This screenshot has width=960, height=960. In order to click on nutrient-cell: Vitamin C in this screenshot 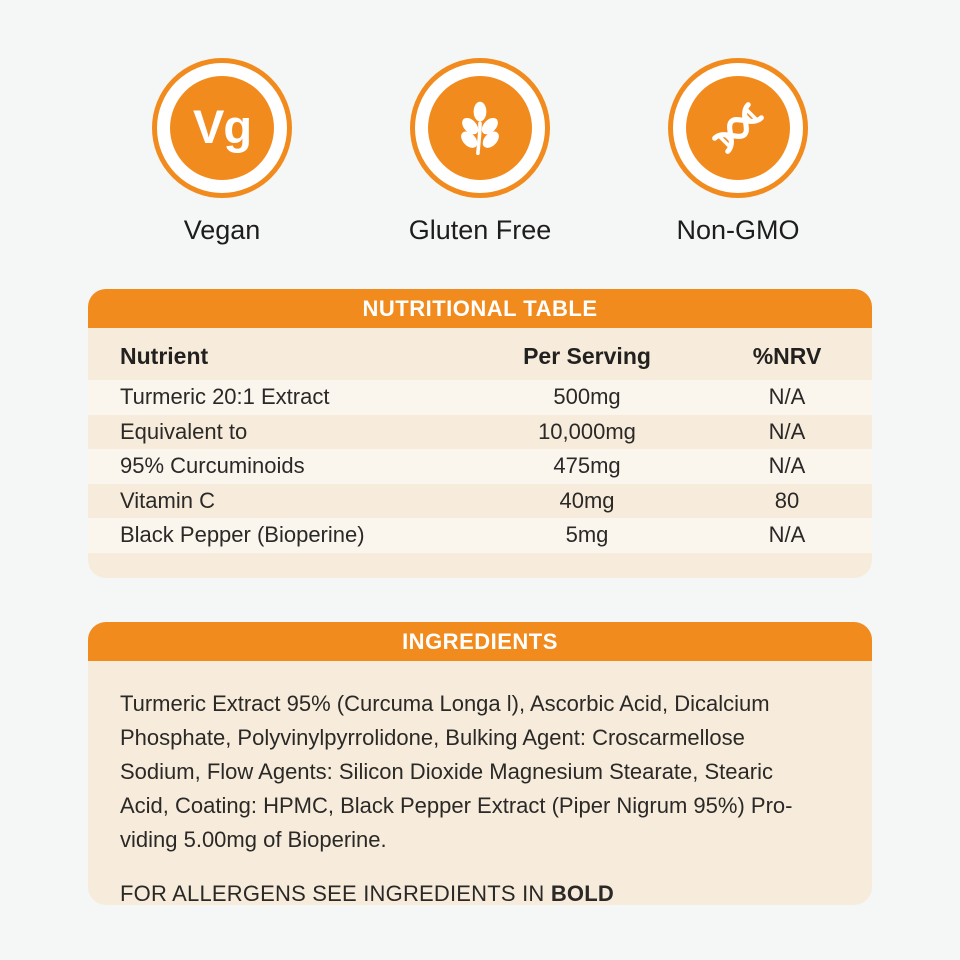, I will do `click(167, 500)`.